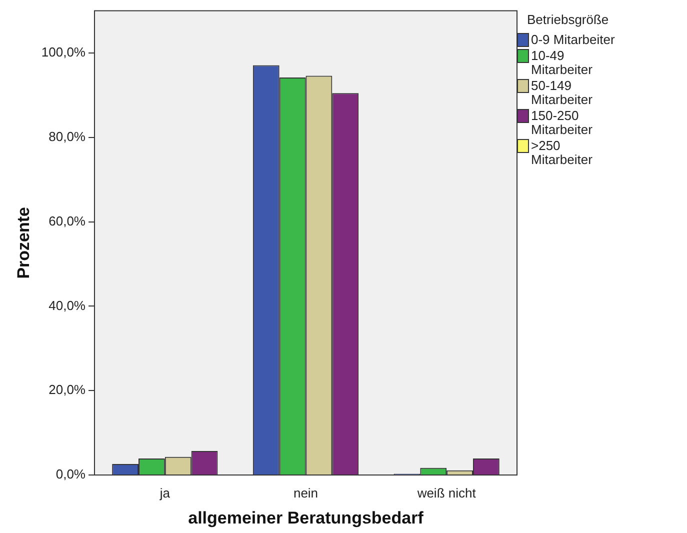 The width and height of the screenshot is (687, 533). I want to click on legend-label: >250 Mitarbeiter, so click(562, 152).